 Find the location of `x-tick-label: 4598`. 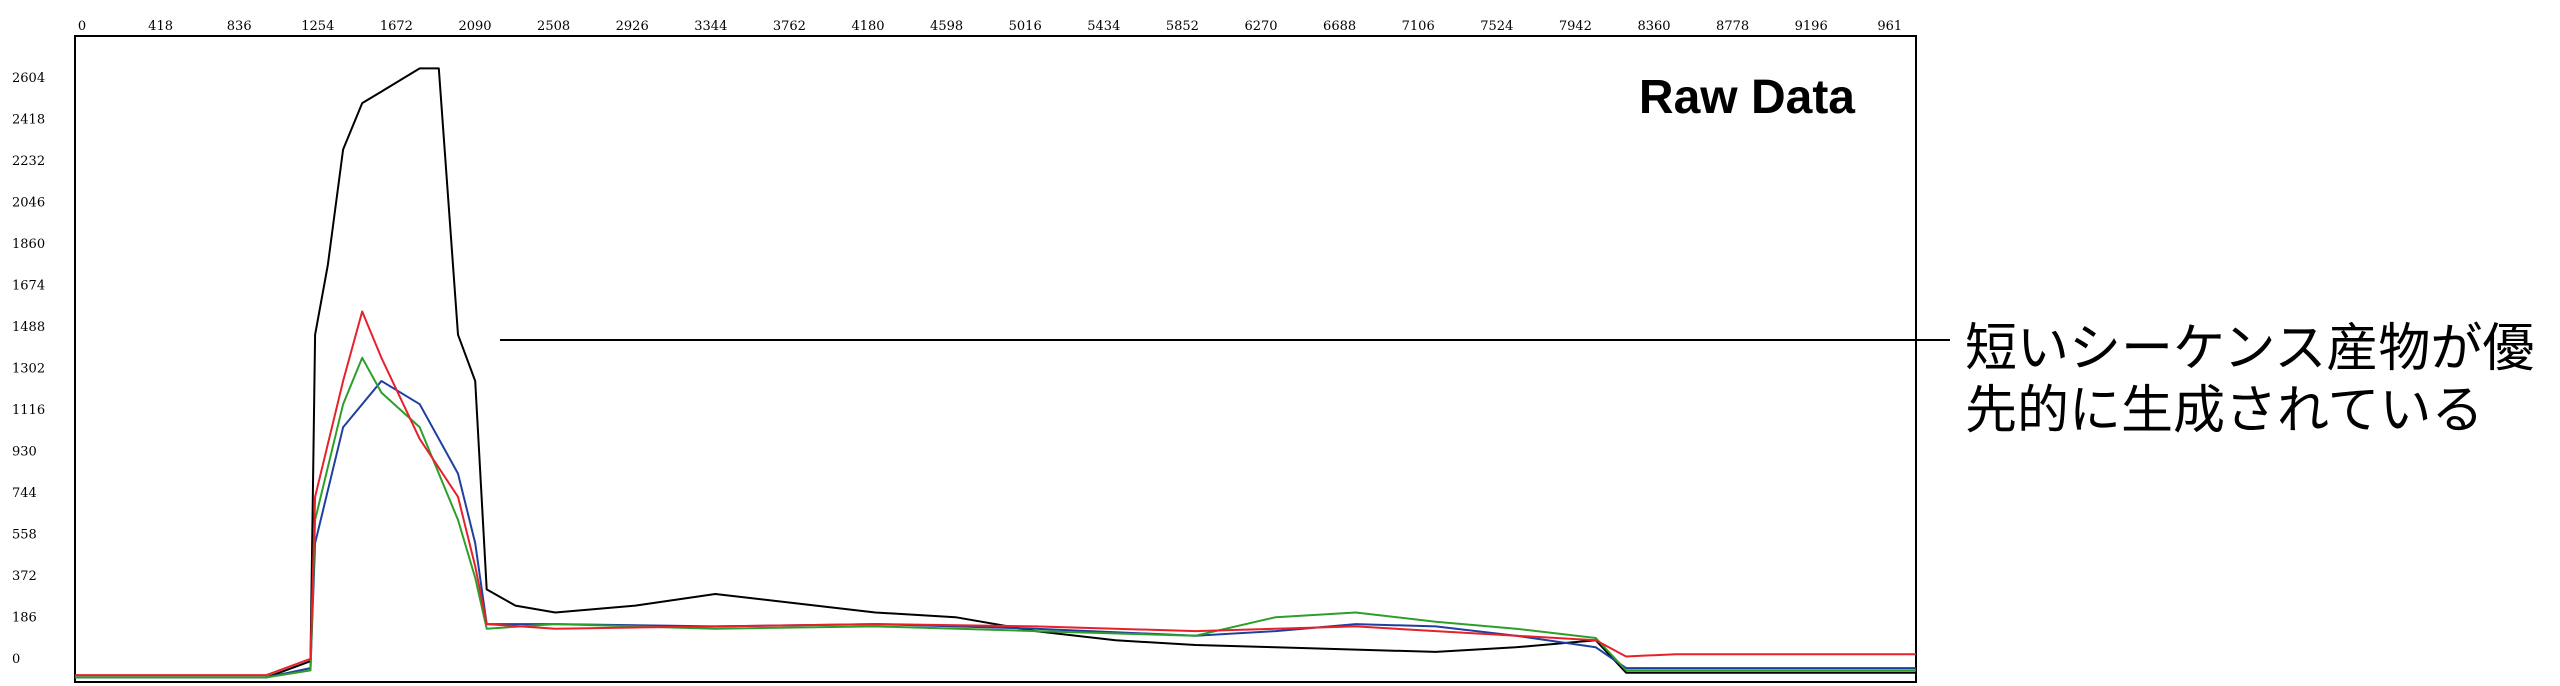

x-tick-label: 4598 is located at coordinates (946, 26).